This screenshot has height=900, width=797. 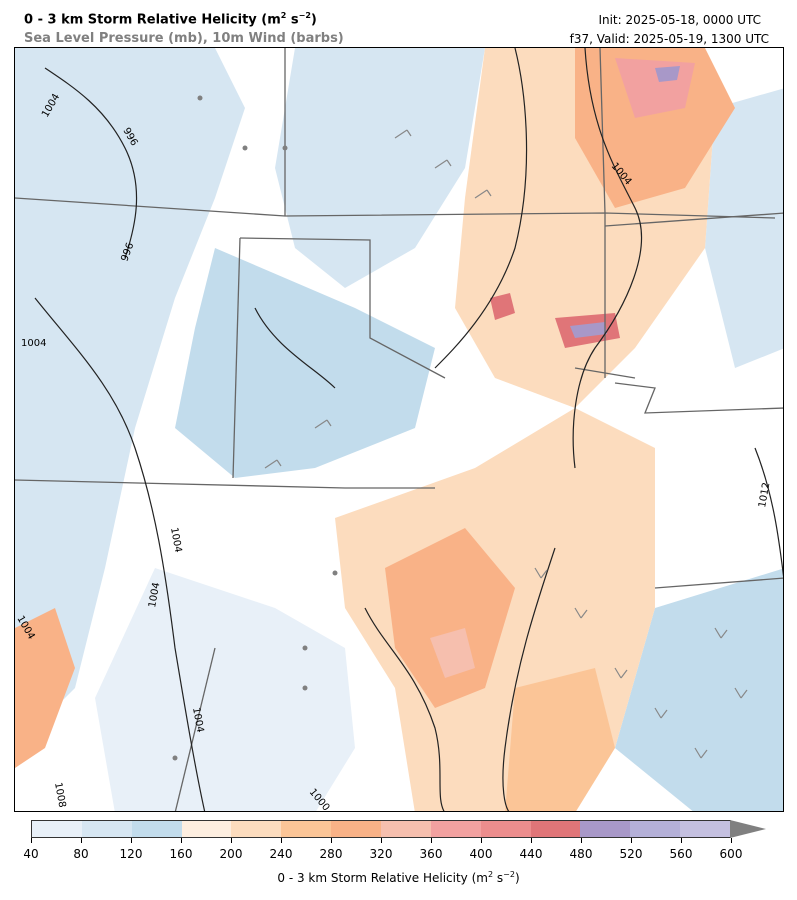 What do you see at coordinates (181, 854) in the screenshot?
I see `colorbar-tick-label: 160` at bounding box center [181, 854].